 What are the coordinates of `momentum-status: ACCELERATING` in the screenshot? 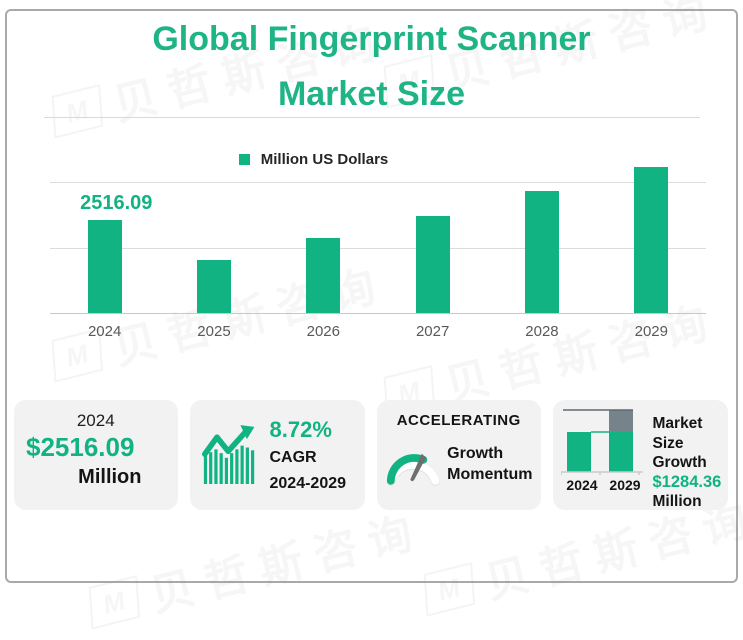 It's located at (458, 420).